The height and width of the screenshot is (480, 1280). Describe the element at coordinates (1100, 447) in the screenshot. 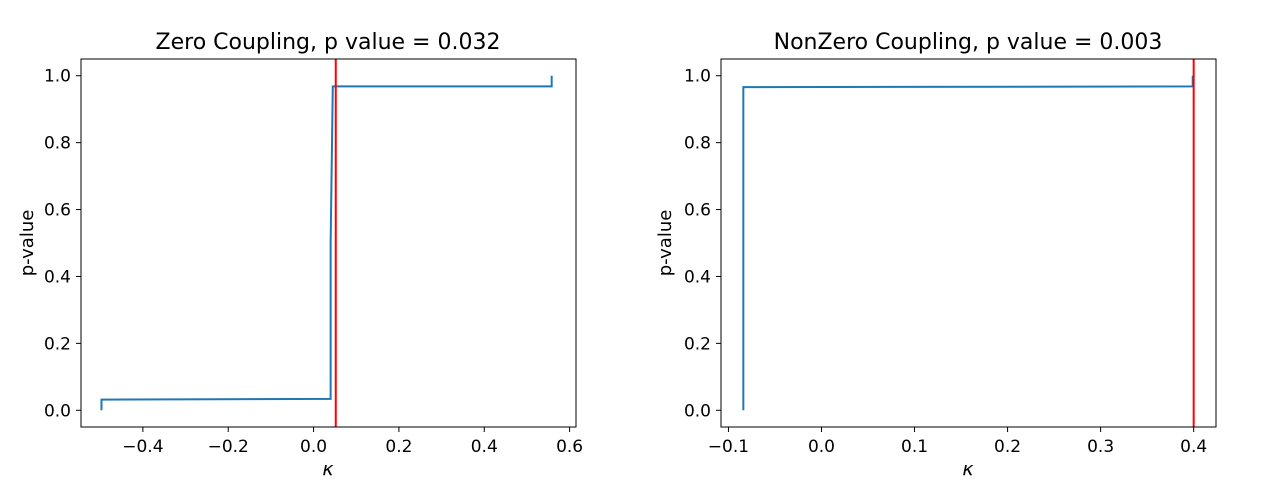

I see `x-tick-label: 0.3` at that location.